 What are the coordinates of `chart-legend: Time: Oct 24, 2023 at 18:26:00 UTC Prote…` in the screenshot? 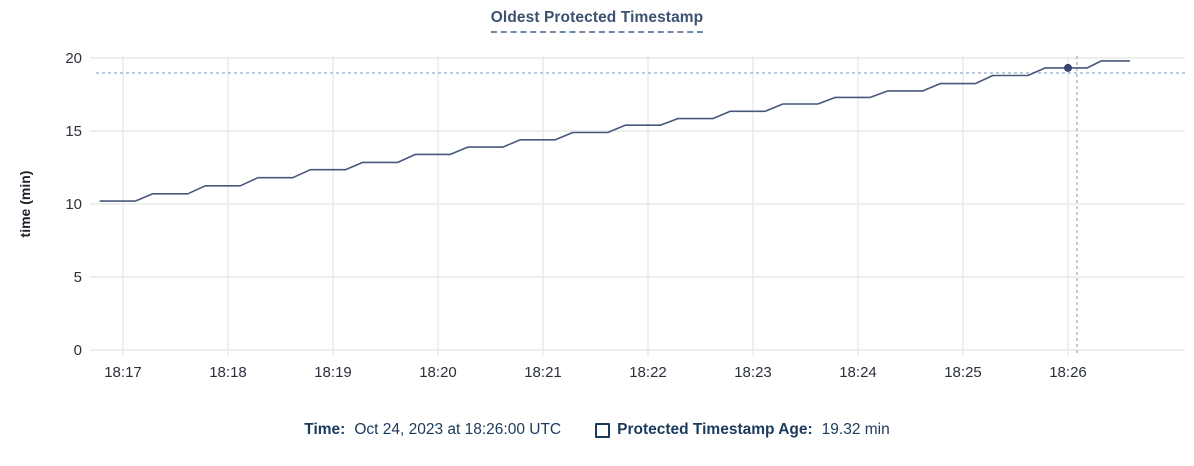 It's located at (597, 430).